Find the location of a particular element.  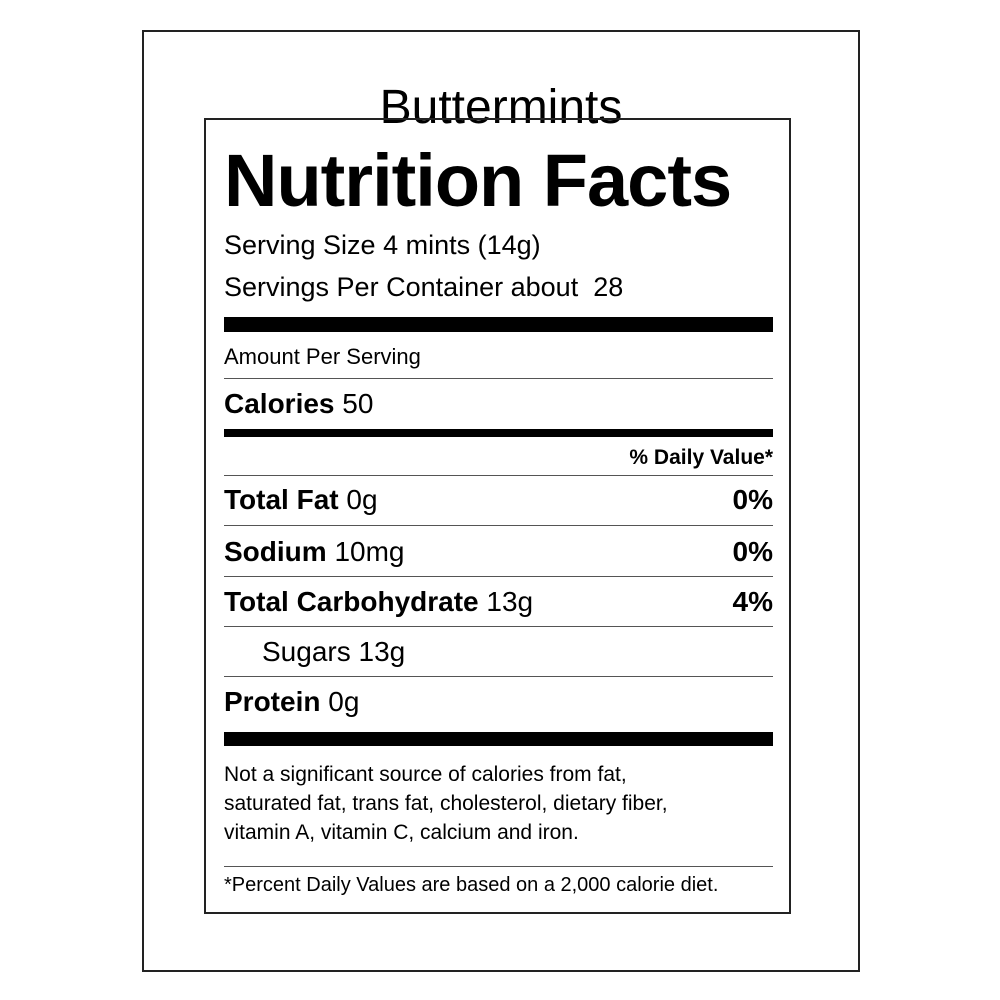

serving-size: Serving Size 4 mints (14g) is located at coordinates (382, 245).